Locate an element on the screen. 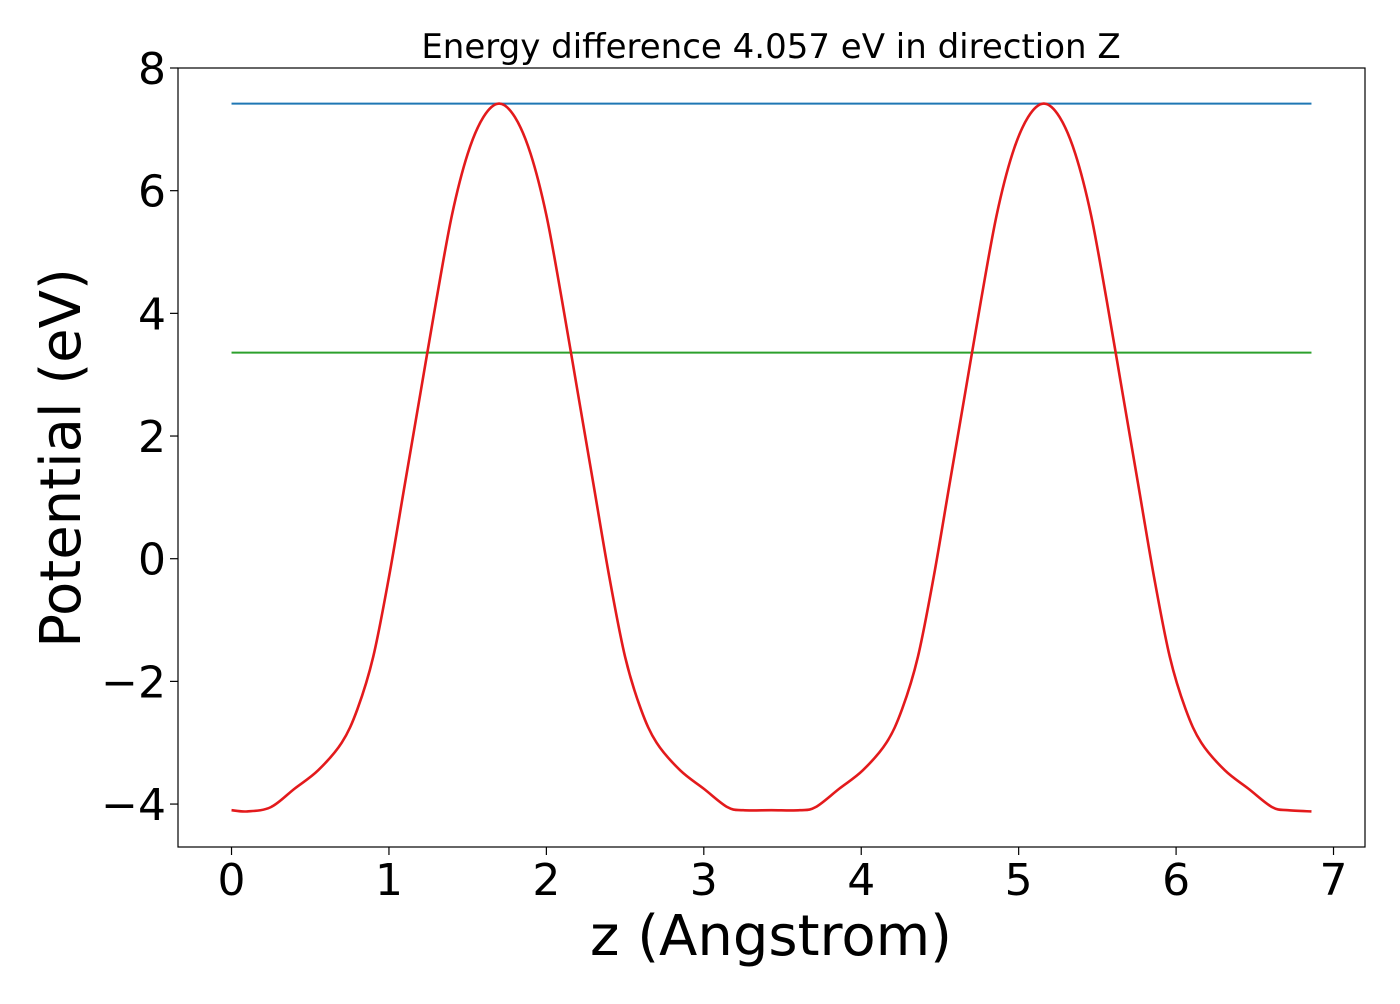 The width and height of the screenshot is (1400, 1004). x-axis-label: z (Angstrom) is located at coordinates (771, 936).